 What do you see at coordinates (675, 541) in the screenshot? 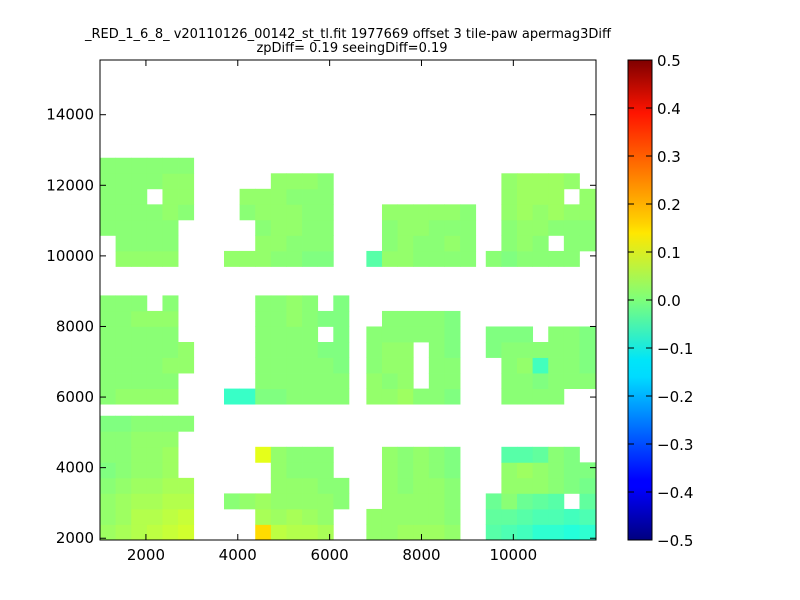
I see `colorbar-tick-label: −0.5` at bounding box center [675, 541].